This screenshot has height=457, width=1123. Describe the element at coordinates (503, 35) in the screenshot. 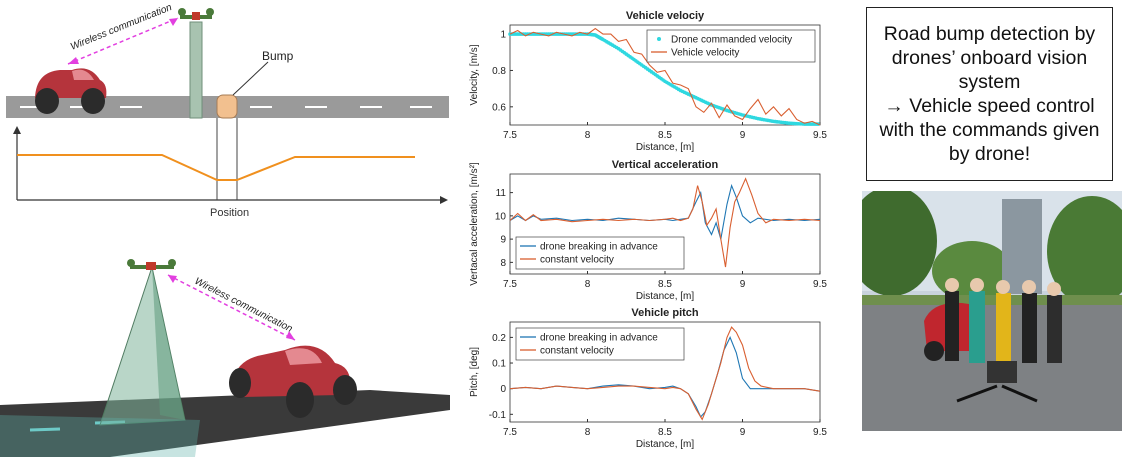

I see `y-tick-label: 1` at that location.